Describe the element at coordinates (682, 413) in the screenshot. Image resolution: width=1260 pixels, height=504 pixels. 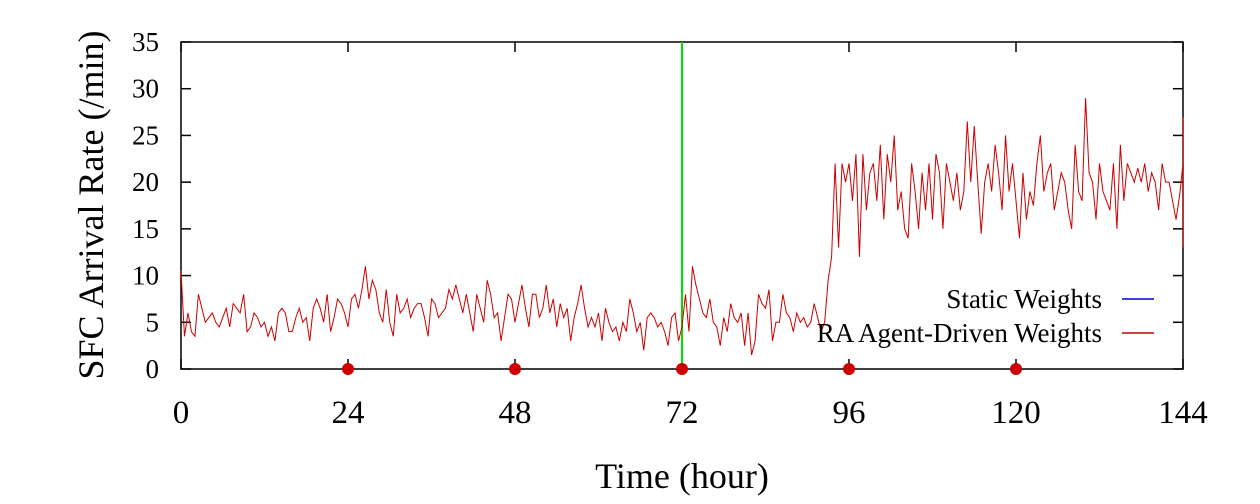
I see `x-tick-label: 72` at that location.